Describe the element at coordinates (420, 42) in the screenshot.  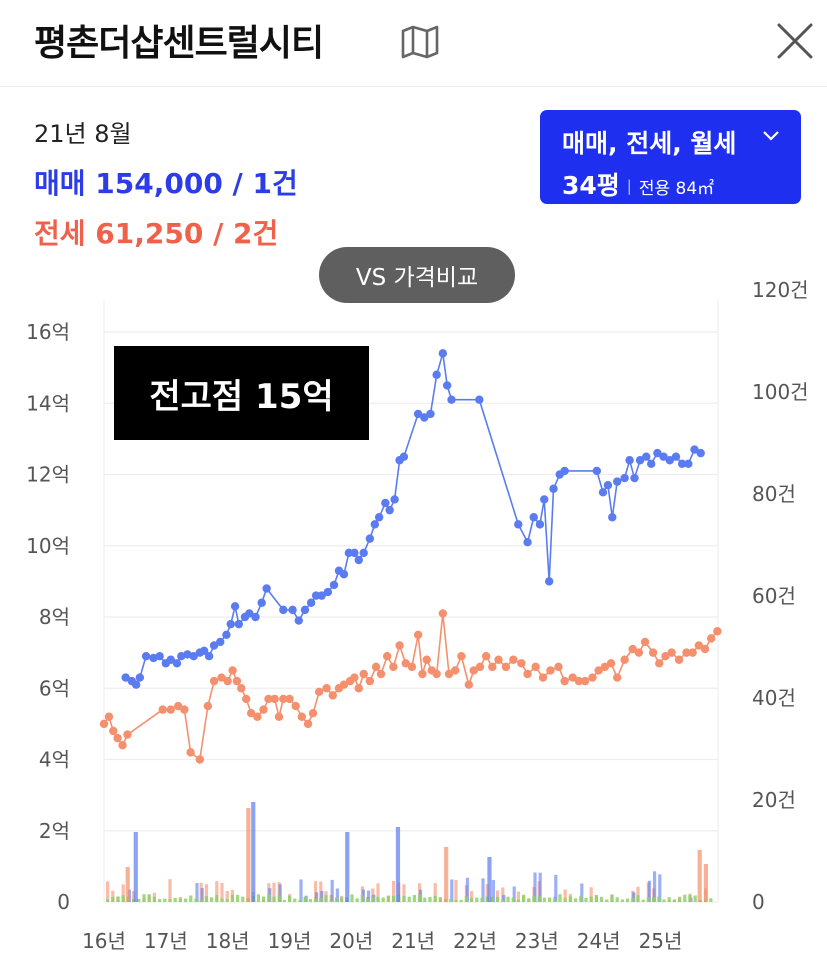
I see `map-icon` at that location.